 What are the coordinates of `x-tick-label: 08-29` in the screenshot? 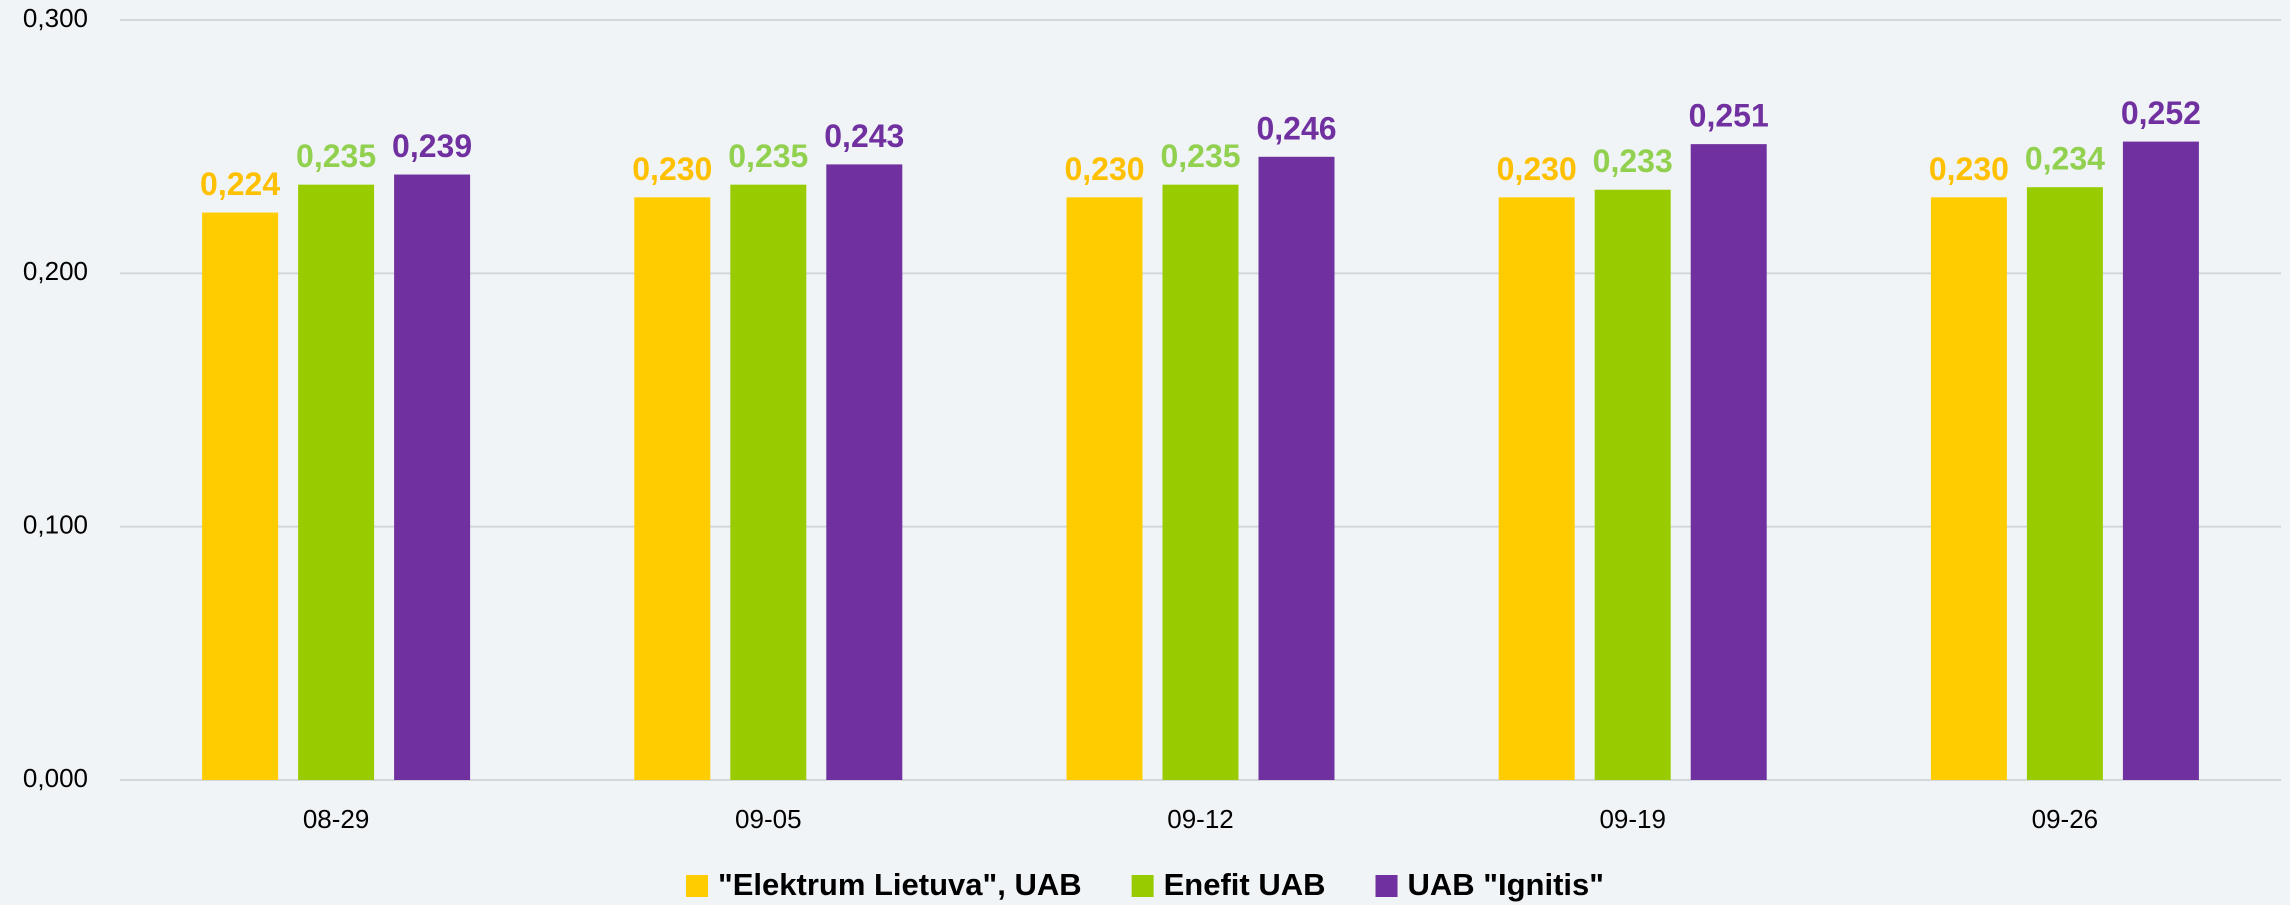 It's located at (336, 819).